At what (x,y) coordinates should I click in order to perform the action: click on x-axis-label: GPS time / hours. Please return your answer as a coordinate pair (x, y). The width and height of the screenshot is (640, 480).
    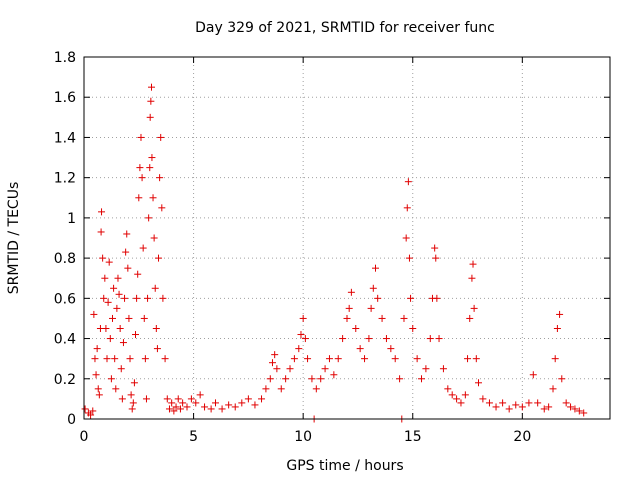
    Looking at the image, I should click on (344, 466).